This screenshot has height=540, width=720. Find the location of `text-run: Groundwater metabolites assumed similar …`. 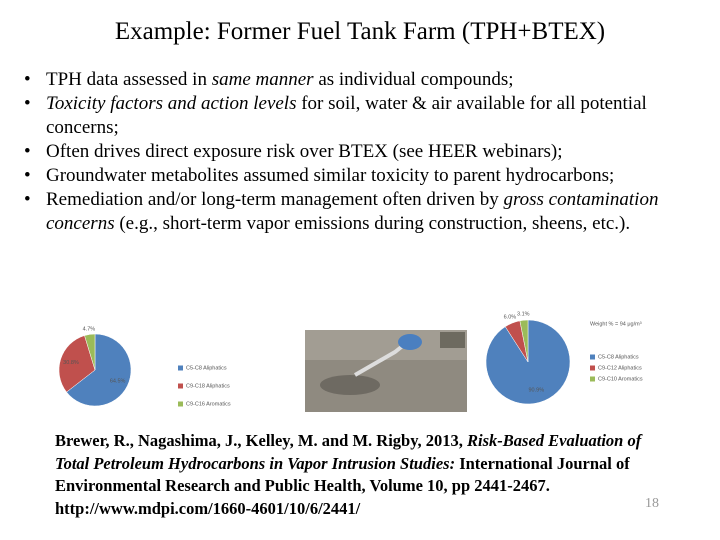

text-run: Groundwater metabolites assumed similar … is located at coordinates (330, 175).